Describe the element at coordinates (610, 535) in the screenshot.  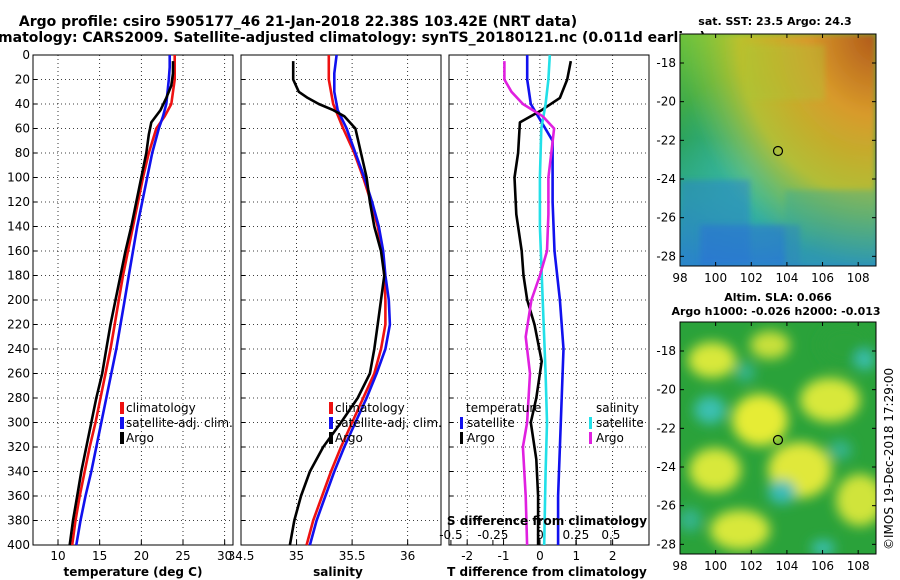
I see `x2-tick-label: 0.5` at that location.